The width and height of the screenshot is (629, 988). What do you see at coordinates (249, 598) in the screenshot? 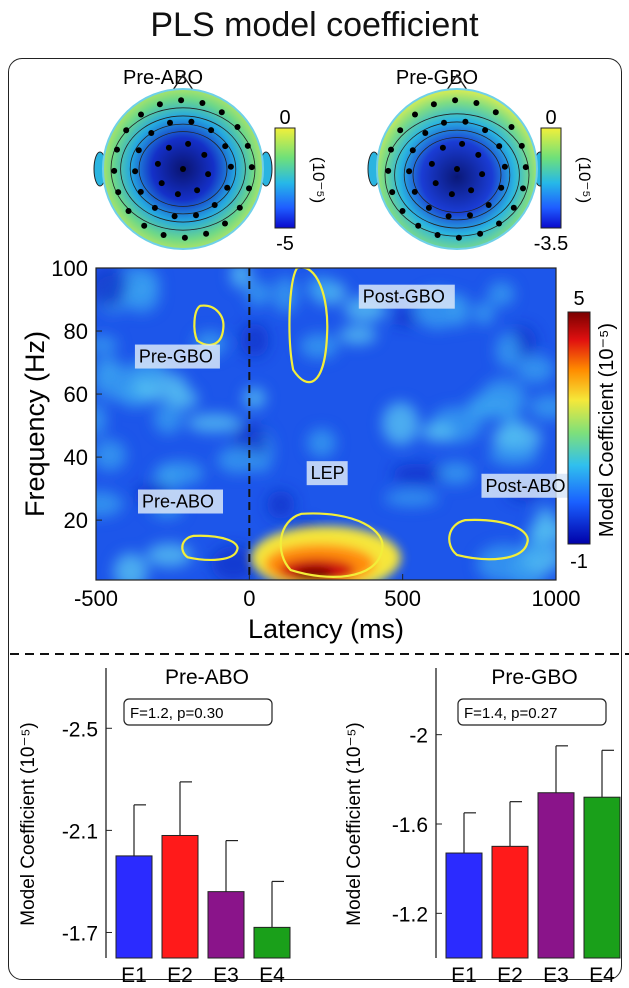
I see `x-tick-label: 0` at bounding box center [249, 598].